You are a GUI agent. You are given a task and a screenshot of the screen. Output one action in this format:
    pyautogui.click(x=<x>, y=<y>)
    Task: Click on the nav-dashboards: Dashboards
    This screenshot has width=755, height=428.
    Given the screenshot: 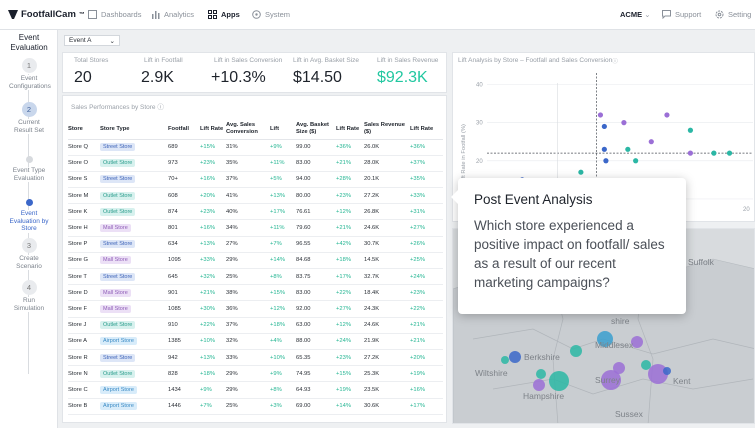 What is the action you would take?
    pyautogui.click(x=114, y=14)
    